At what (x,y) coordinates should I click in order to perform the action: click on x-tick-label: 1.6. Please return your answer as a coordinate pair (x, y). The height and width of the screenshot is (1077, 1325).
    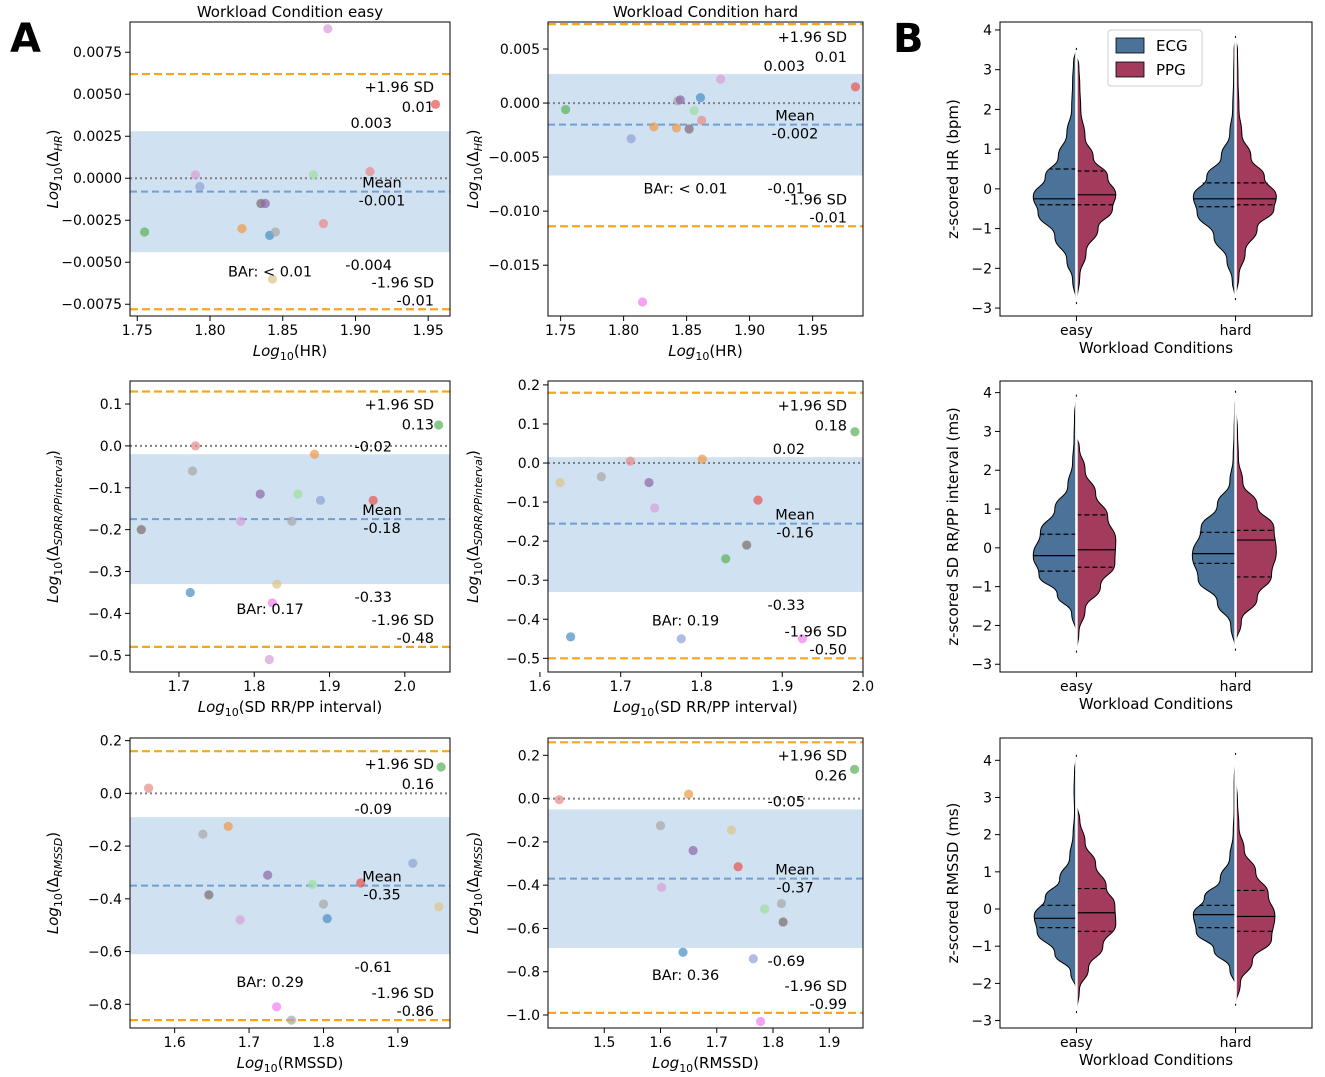
    Looking at the image, I should click on (175, 1043).